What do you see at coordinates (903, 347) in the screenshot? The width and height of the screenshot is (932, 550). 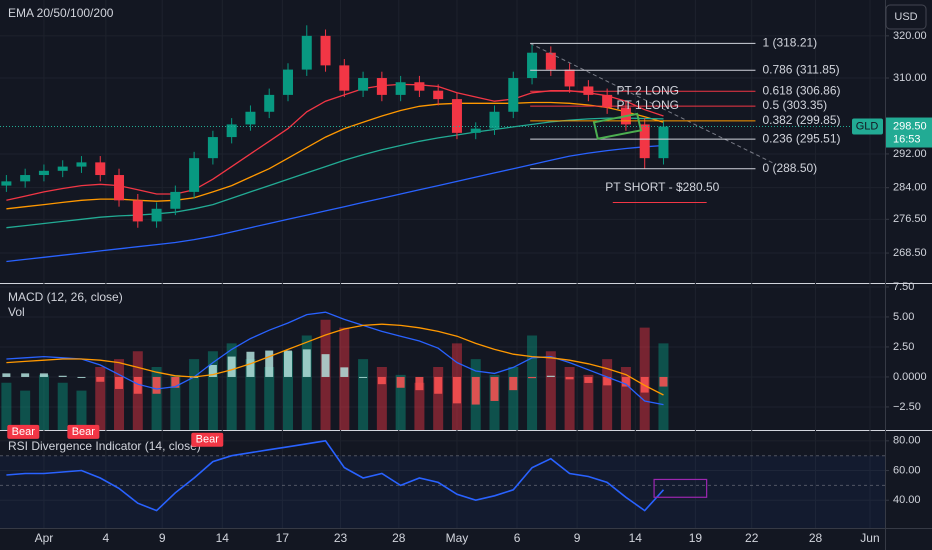 I see `y-tick-label: 2.50` at bounding box center [903, 347].